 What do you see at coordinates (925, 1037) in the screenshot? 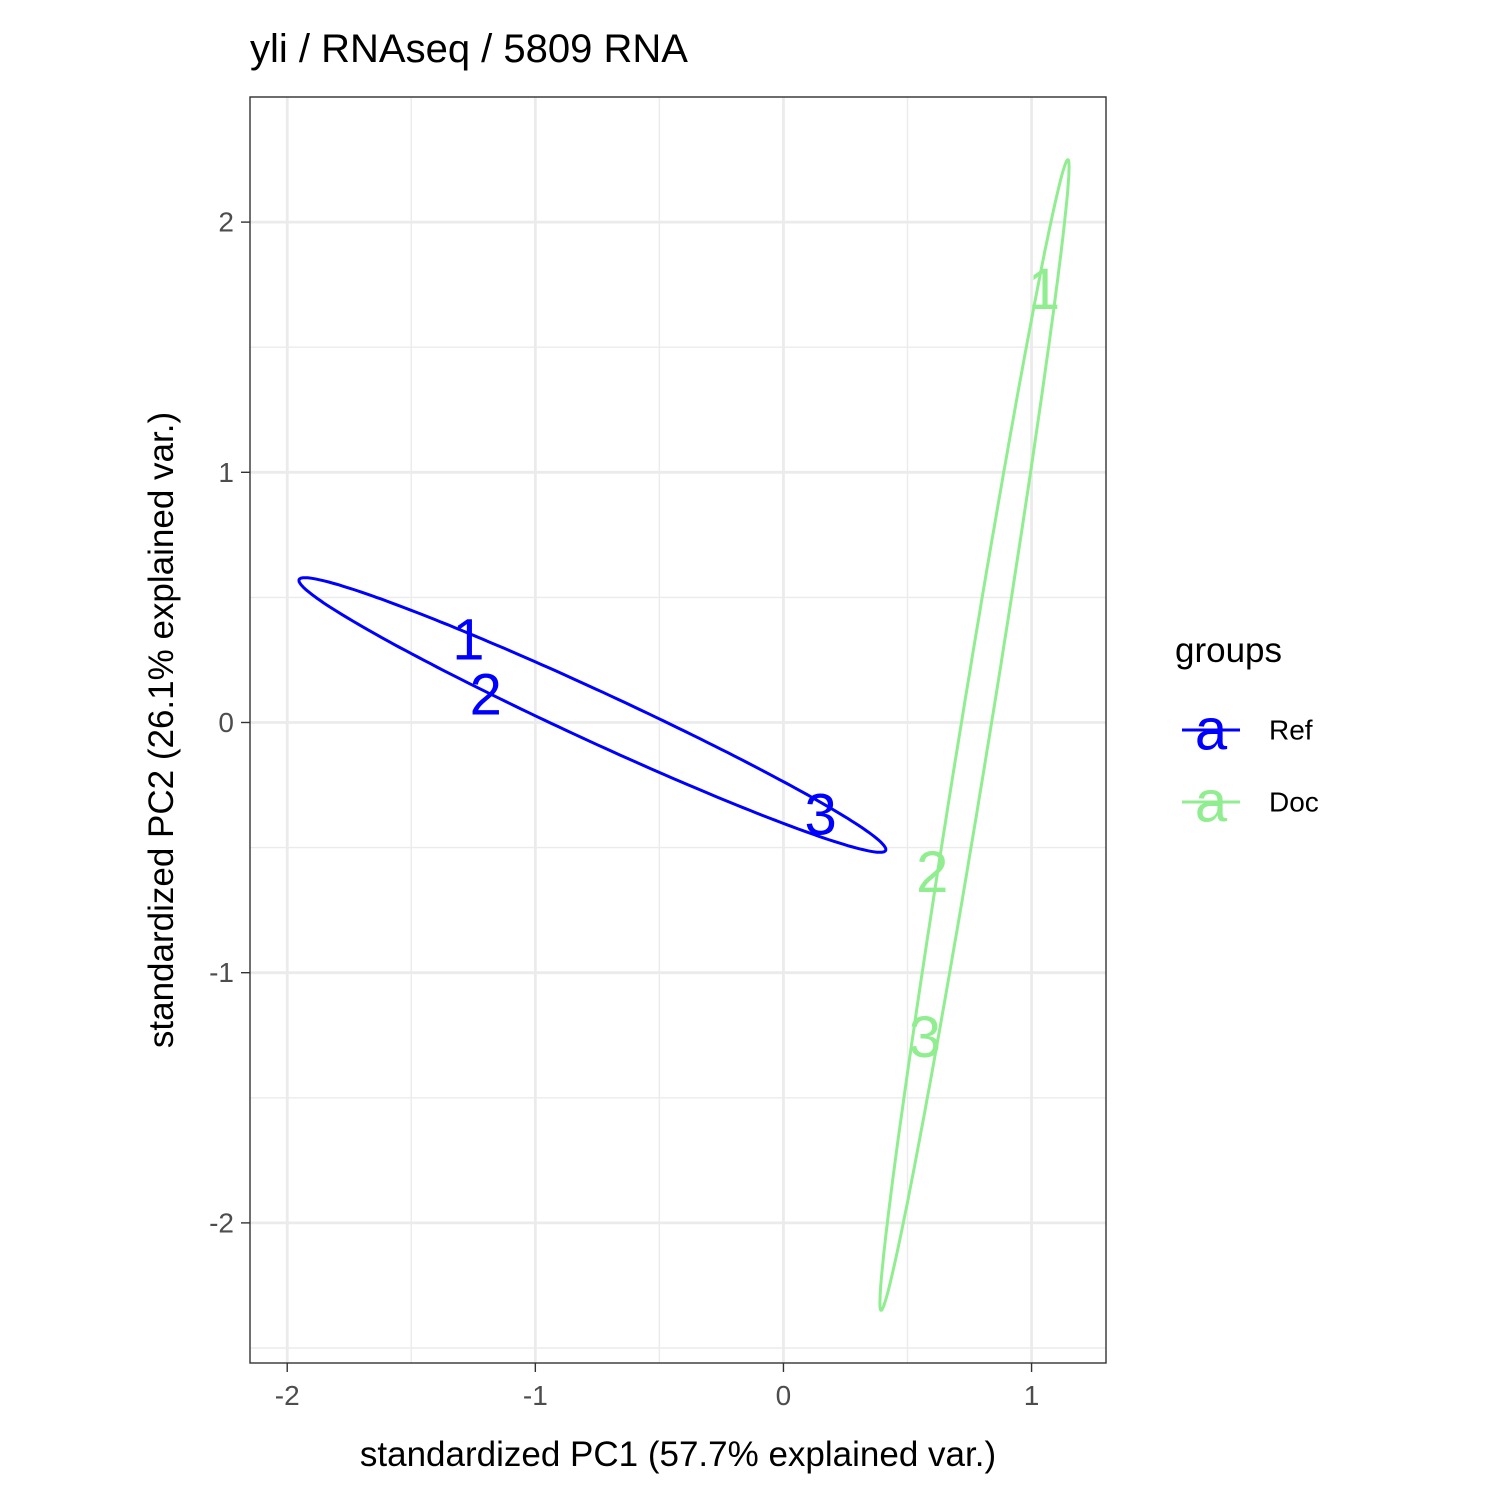
I see `point-label-doc-3: 3` at bounding box center [925, 1037].